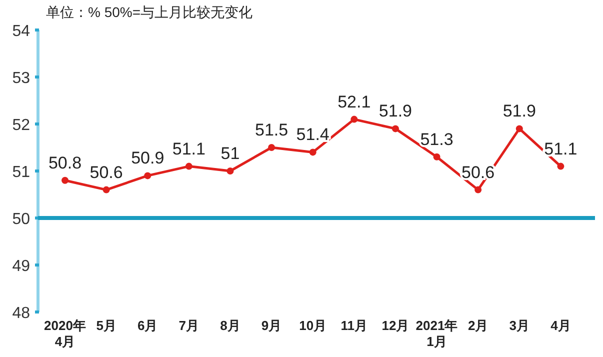 This screenshot has width=603, height=357. What do you see at coordinates (313, 325) in the screenshot?
I see `x-tick-label: 10月` at bounding box center [313, 325].